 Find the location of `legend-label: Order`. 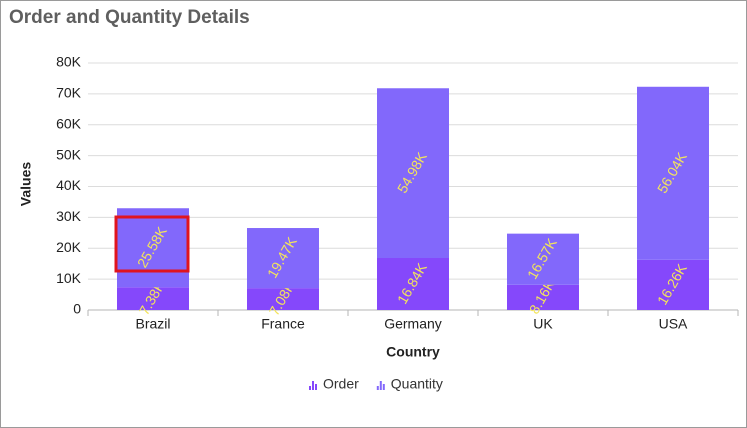

legend-label: Order is located at coordinates (341, 384).